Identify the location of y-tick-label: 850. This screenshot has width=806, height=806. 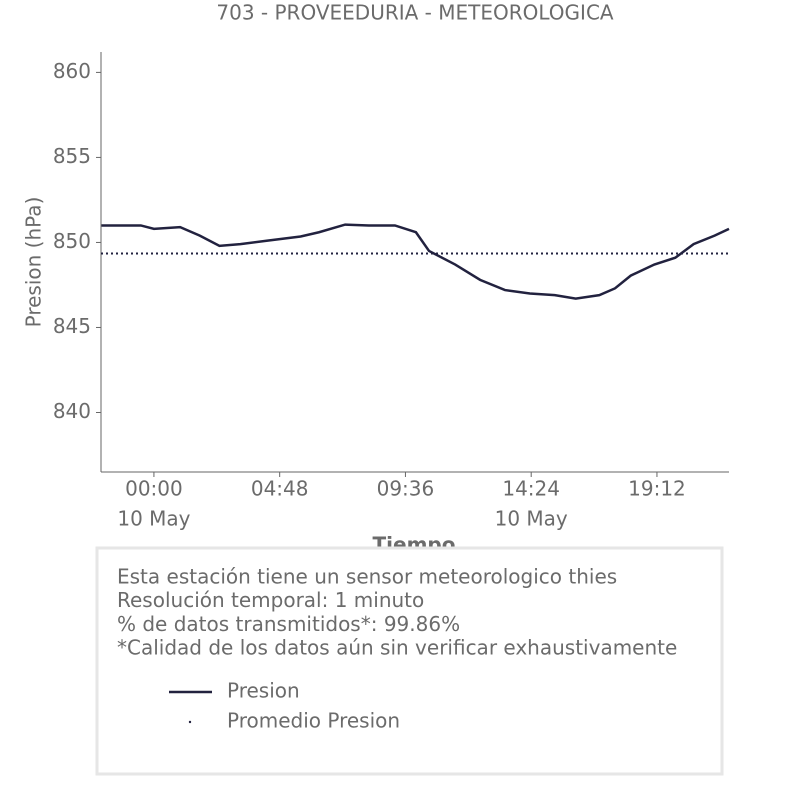
(72, 241).